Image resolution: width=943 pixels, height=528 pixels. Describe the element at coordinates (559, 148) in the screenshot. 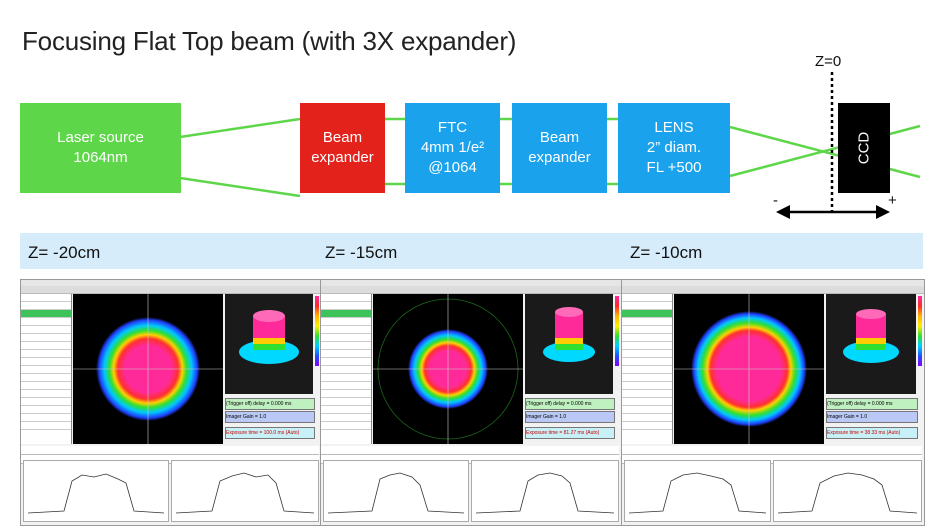

I see `beam-expander-box-2: Beam expander` at that location.